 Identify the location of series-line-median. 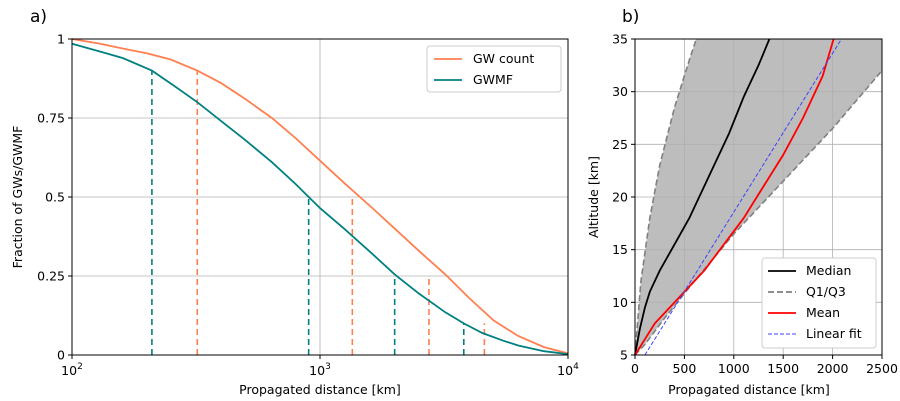
(702, 197).